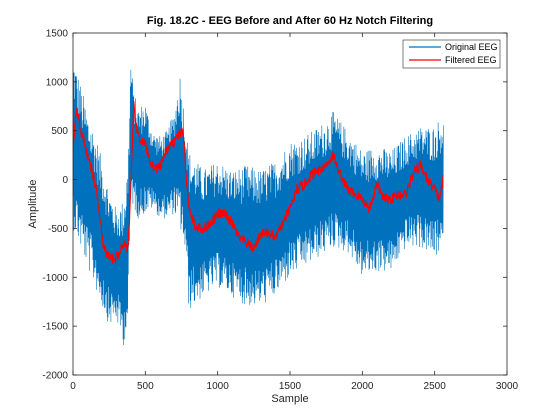 The height and width of the screenshot is (420, 560). Describe the element at coordinates (55, 278) in the screenshot. I see `y-tick-label: -1000` at that location.